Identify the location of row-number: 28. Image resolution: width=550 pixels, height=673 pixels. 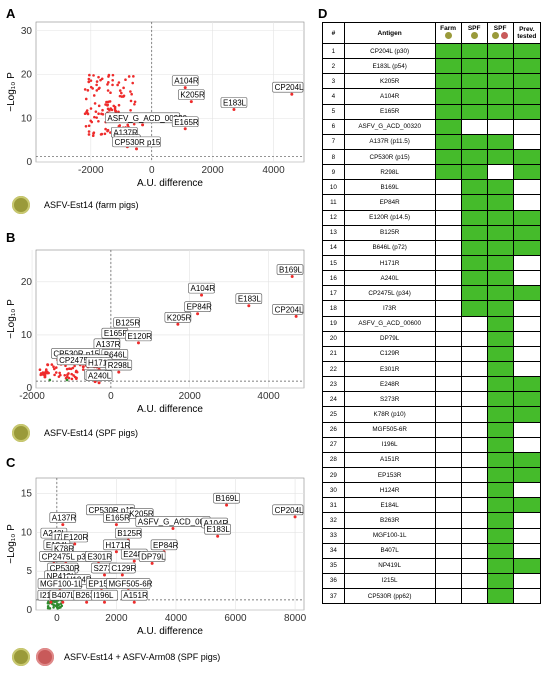
(333, 459).